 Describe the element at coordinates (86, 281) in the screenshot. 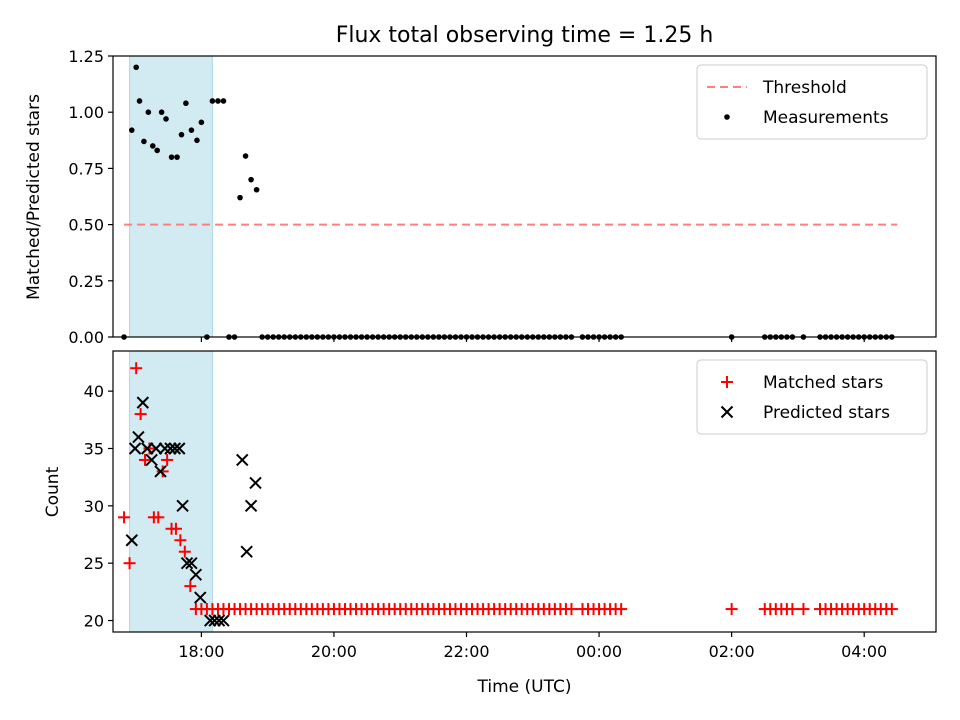

I see `y-tick-label: 0.25` at that location.